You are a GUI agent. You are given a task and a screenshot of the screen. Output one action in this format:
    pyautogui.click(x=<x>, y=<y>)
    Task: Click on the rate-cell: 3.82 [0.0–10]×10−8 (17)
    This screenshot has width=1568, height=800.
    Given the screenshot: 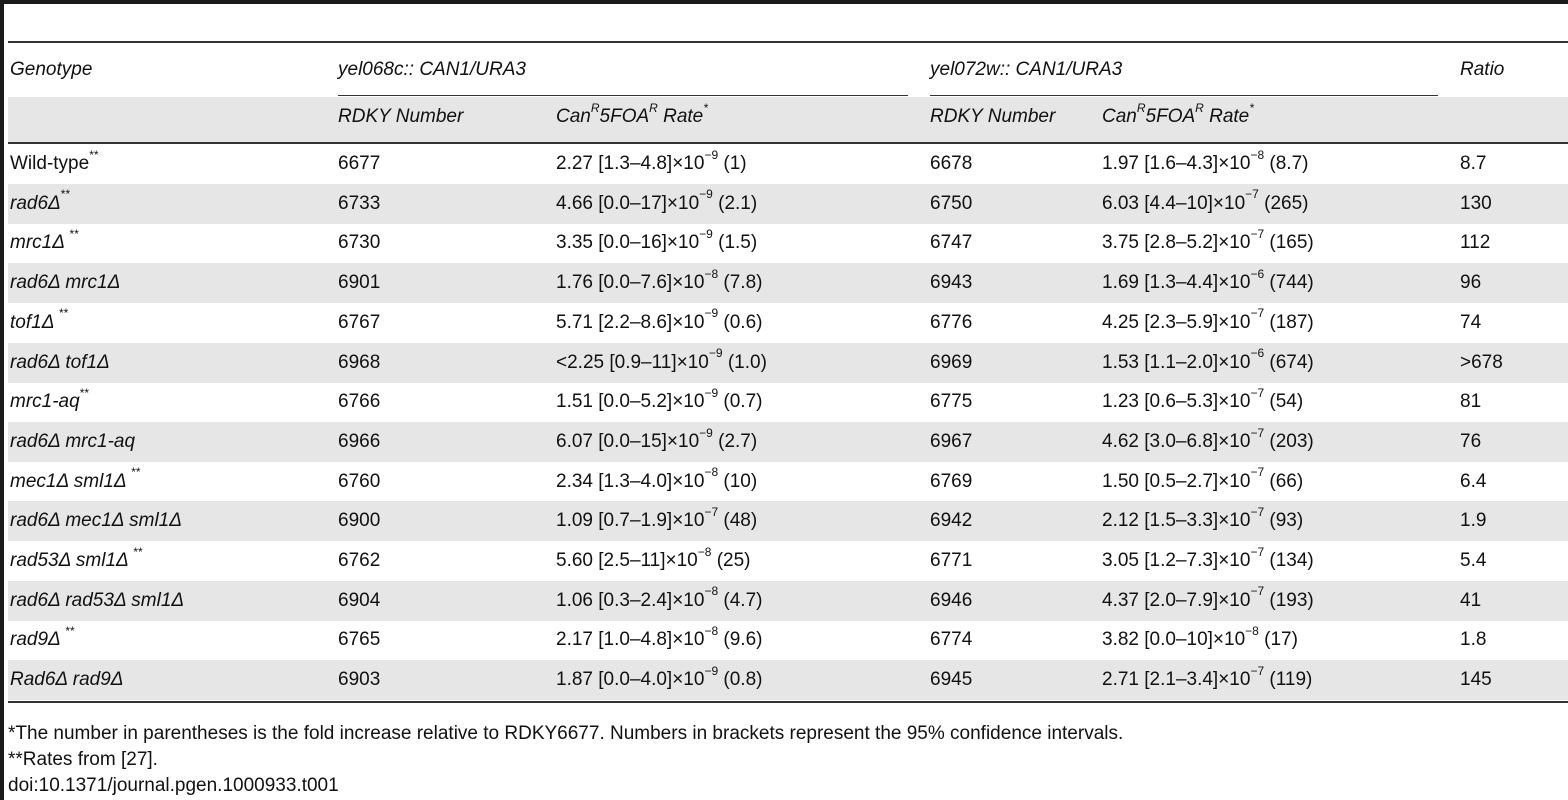 What is the action you would take?
    pyautogui.click(x=1200, y=637)
    